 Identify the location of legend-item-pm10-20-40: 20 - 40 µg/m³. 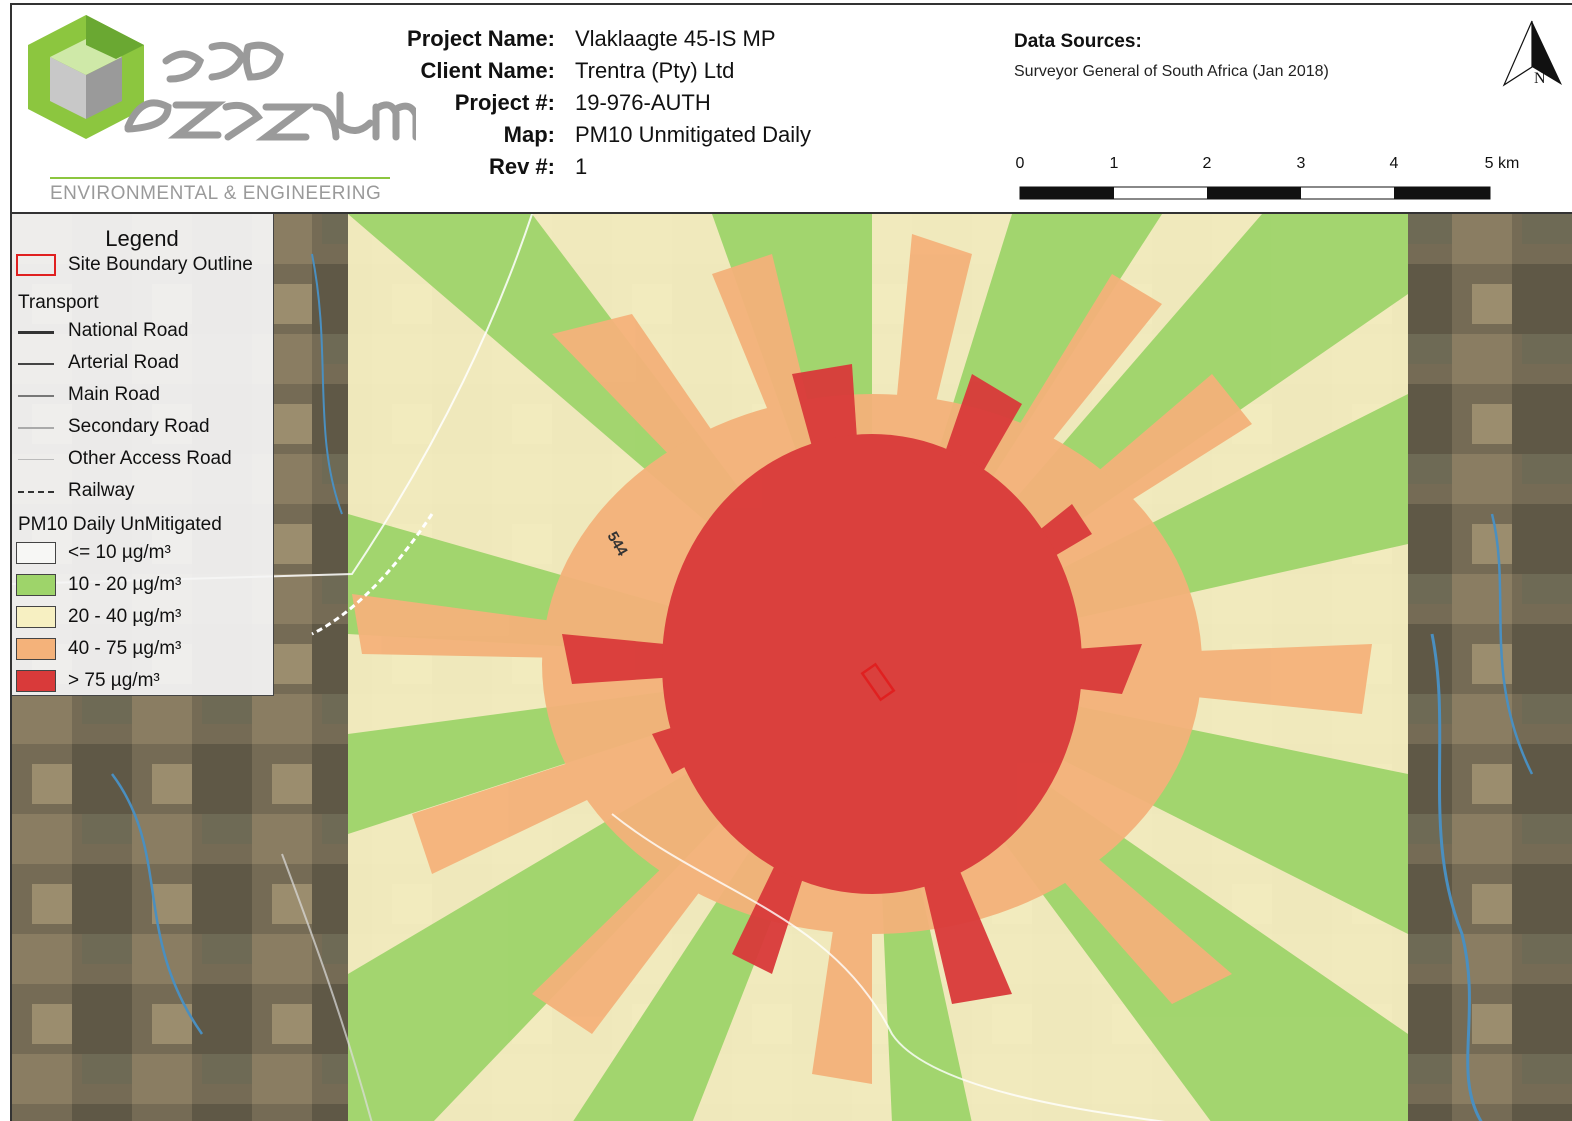
(98, 617).